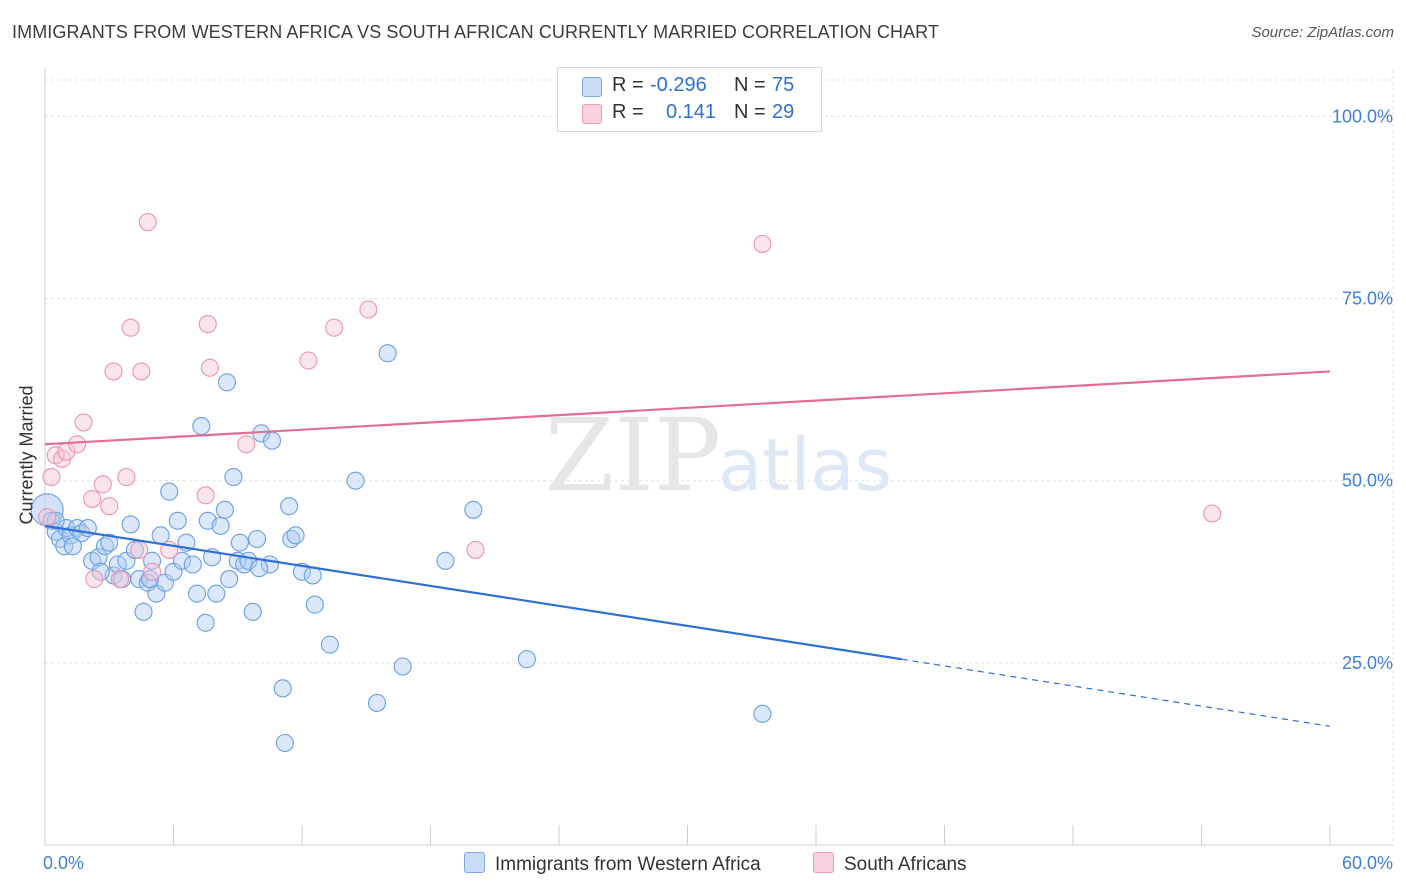 This screenshot has height=892, width=1406. I want to click on watermark: ZIP atlas, so click(718, 455).